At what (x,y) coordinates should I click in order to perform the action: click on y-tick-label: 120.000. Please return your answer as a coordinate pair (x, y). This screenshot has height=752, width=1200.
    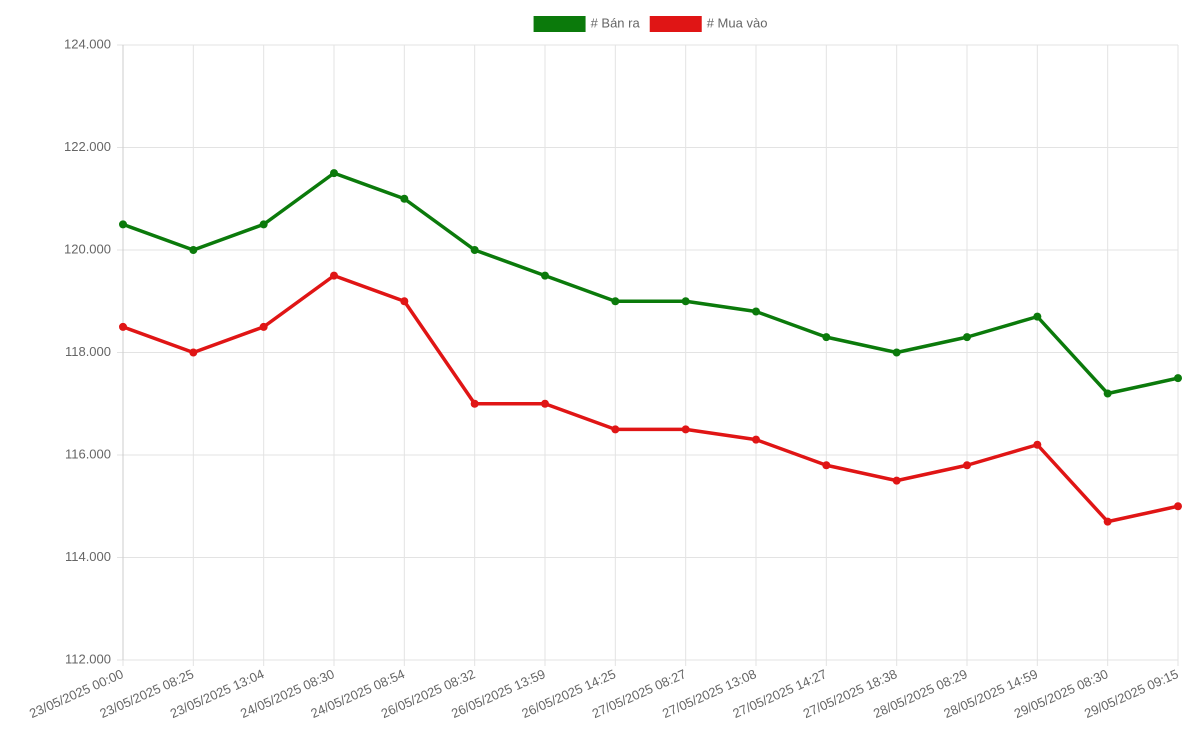
    Looking at the image, I should click on (87, 248).